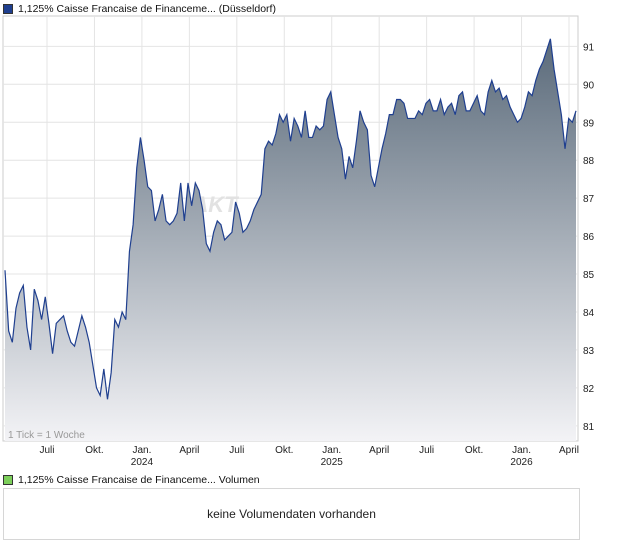  What do you see at coordinates (589, 47) in the screenshot?
I see `y-tick-label: 91` at bounding box center [589, 47].